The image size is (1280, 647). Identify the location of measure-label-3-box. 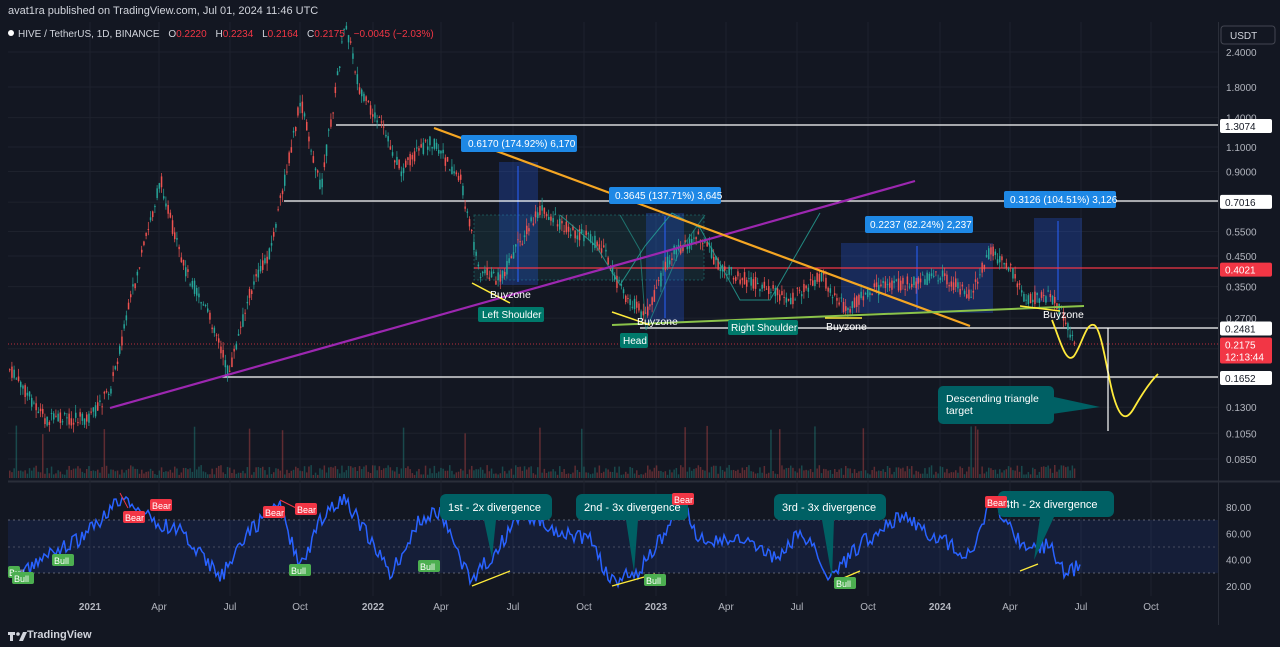
(919, 224).